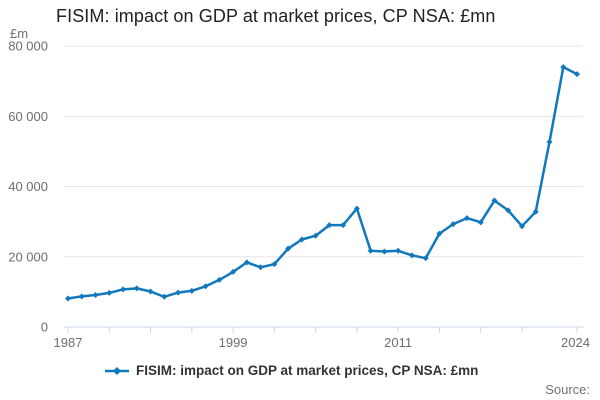 This screenshot has height=400, width=600. I want to click on x-tick-label: 1987, so click(68, 342).